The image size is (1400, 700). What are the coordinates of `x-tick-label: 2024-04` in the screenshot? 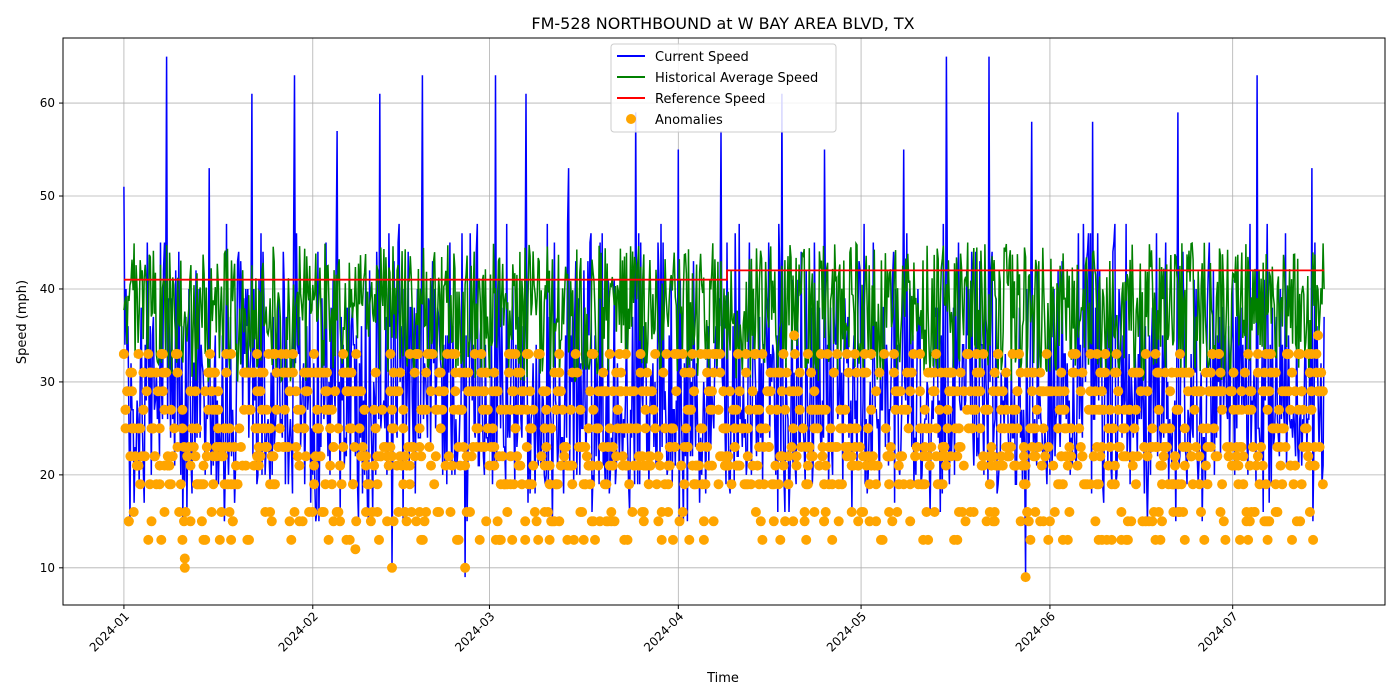 It's located at (663, 631).